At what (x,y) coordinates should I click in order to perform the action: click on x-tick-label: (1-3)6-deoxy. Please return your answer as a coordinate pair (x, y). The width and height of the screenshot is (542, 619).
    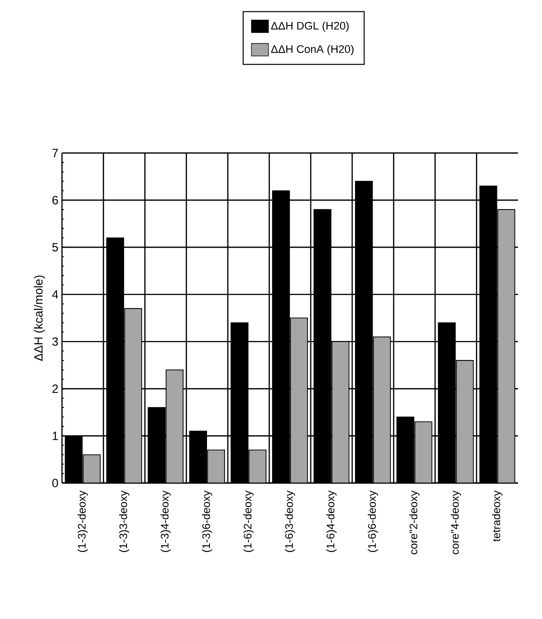
    Looking at the image, I should click on (207, 521).